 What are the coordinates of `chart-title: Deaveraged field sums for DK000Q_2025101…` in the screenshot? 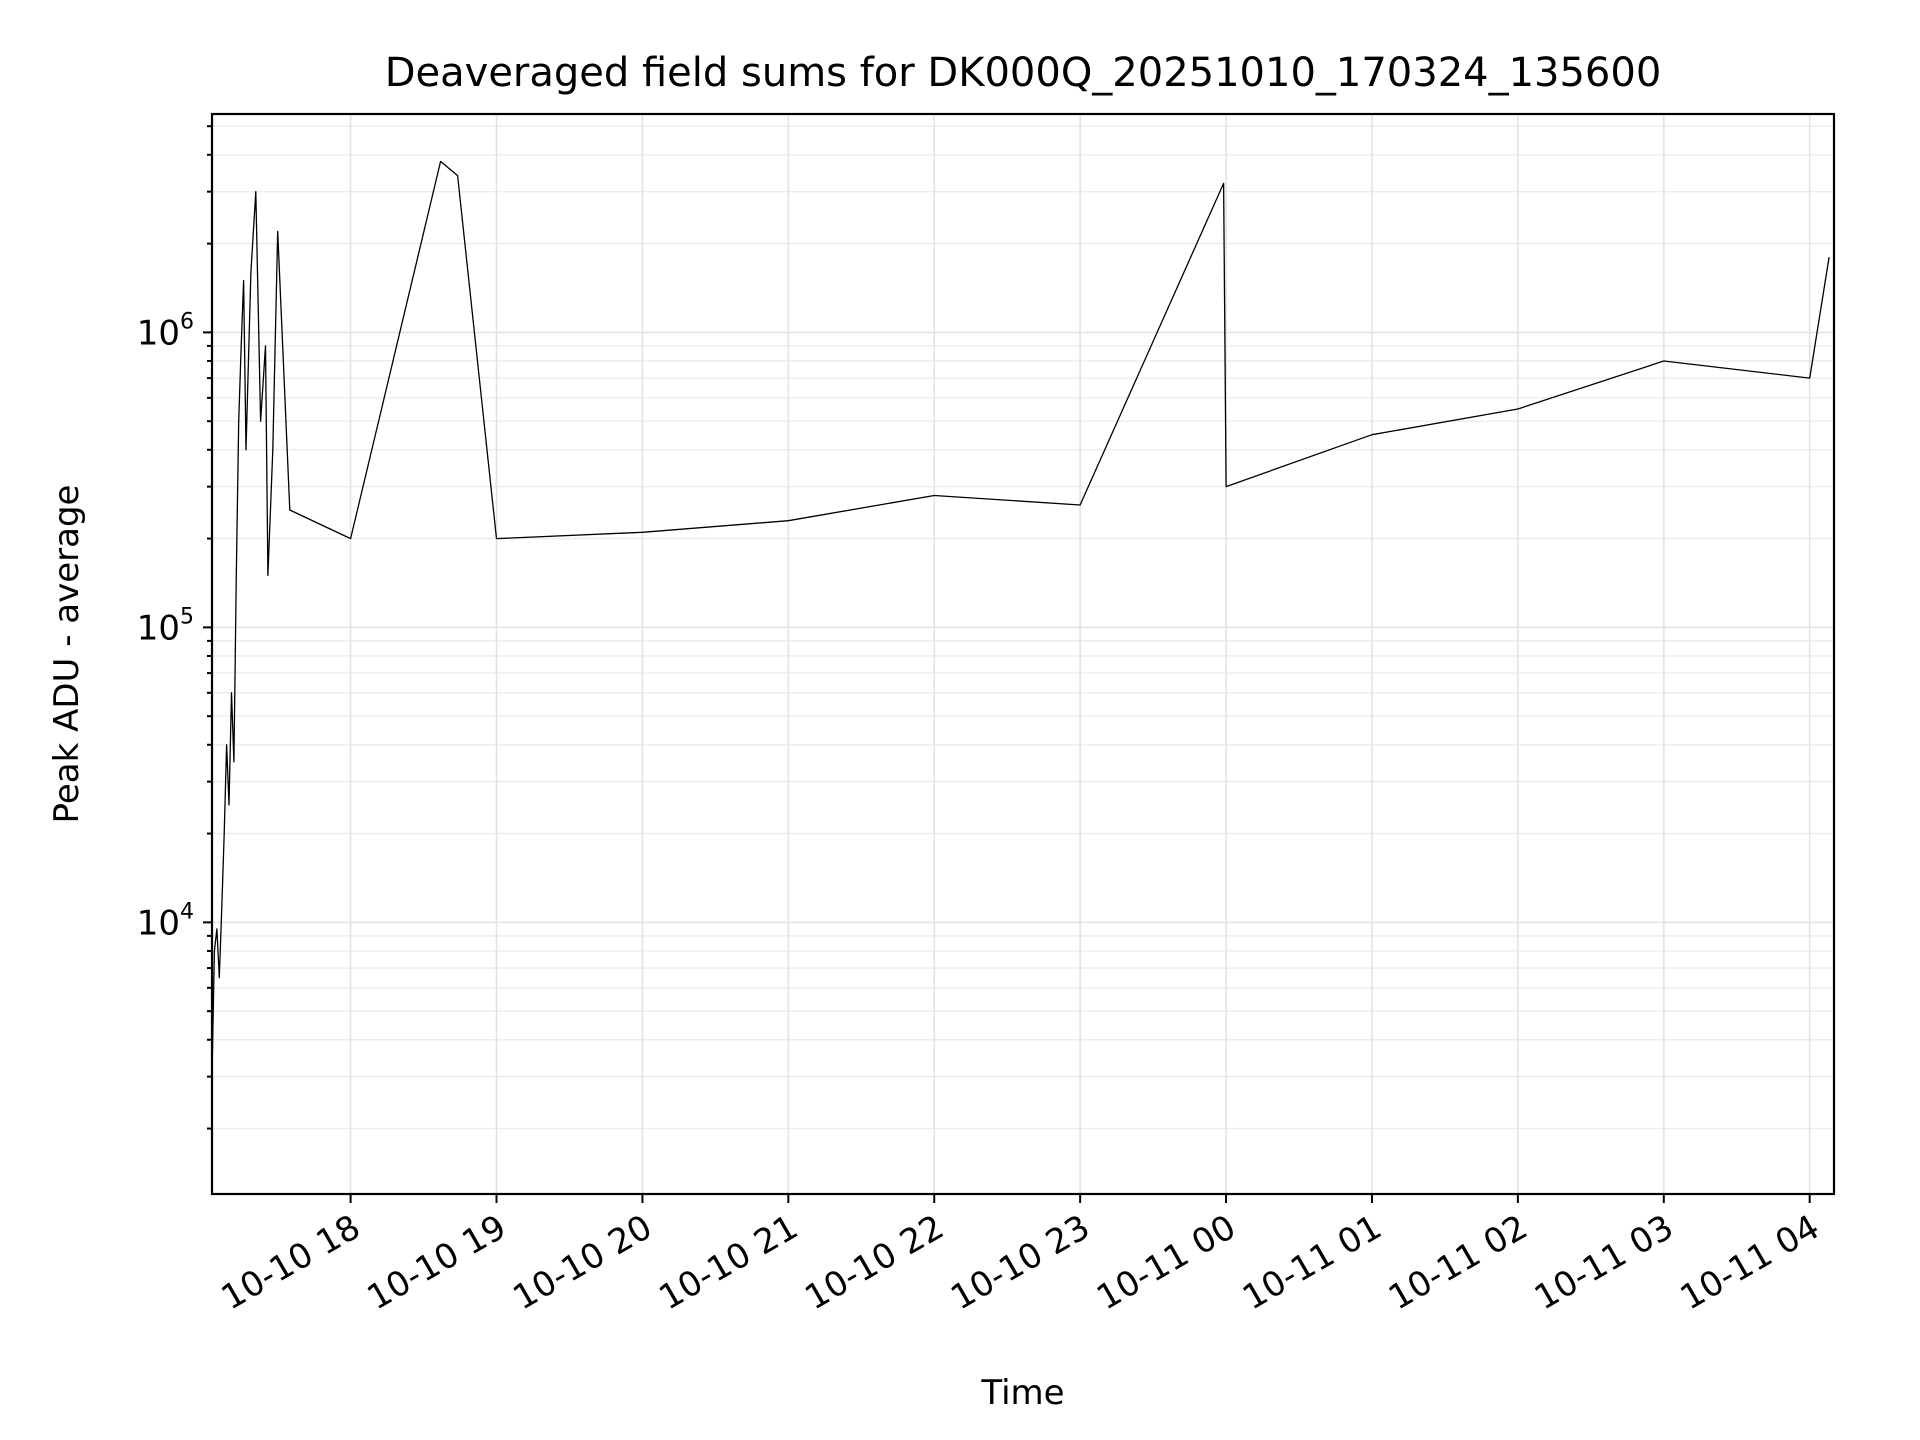 It's located at (1023, 73).